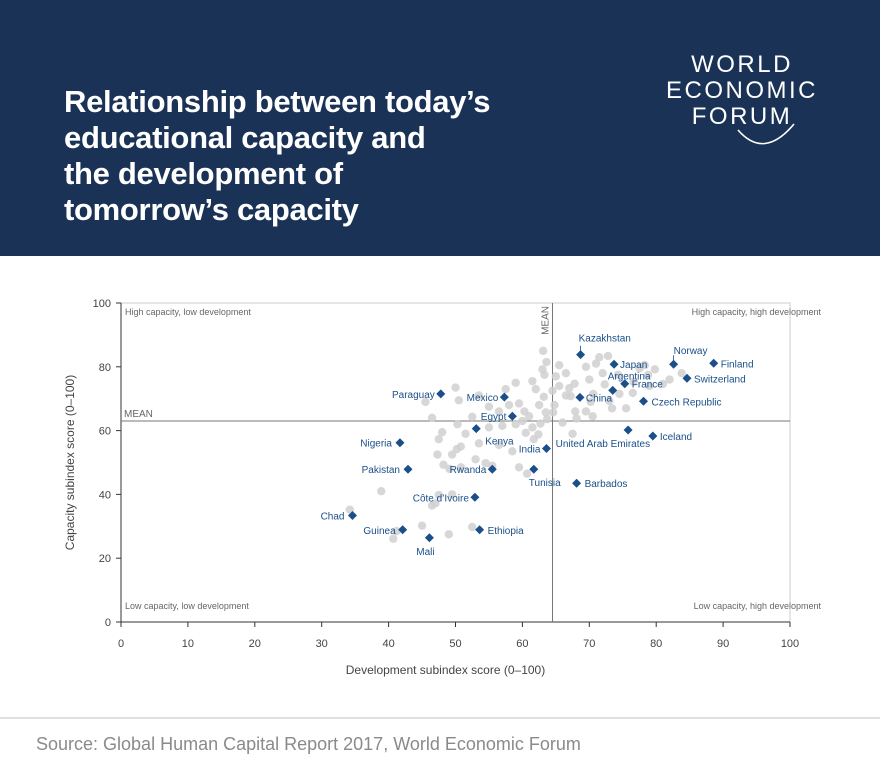 The width and height of the screenshot is (880, 783). What do you see at coordinates (766, 134) in the screenshot?
I see `logo-arc-icon` at bounding box center [766, 134].